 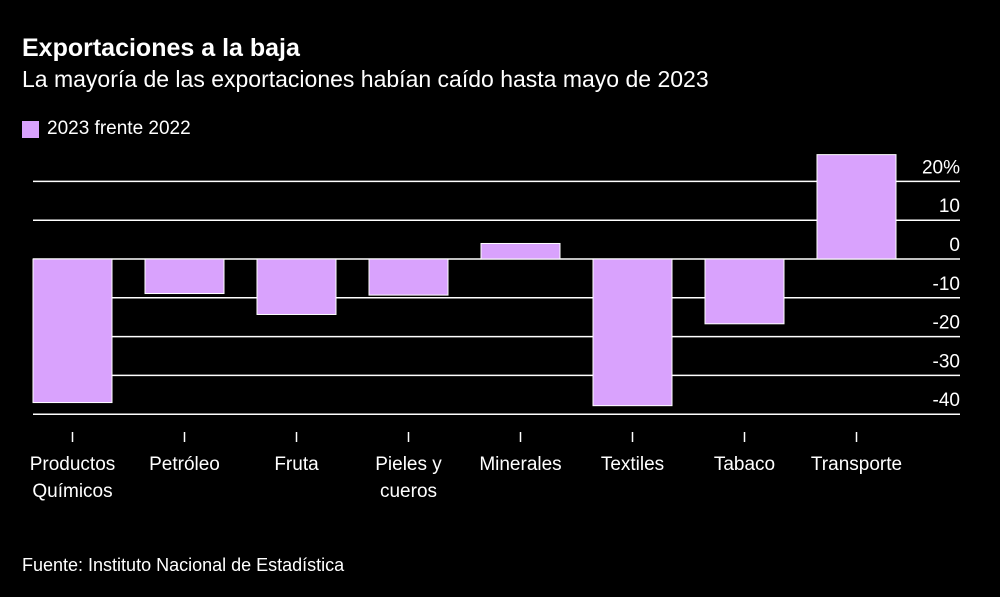 What do you see at coordinates (296, 464) in the screenshot?
I see `x-tick-label: Fruta` at bounding box center [296, 464].